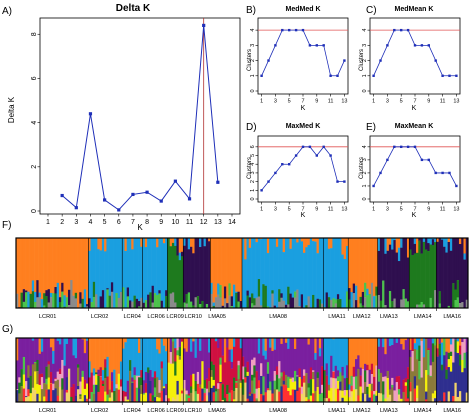  What do you see at coordinates (192, 317) in the screenshot?
I see `population-label-lcr10: LCR10` at bounding box center [192, 317].